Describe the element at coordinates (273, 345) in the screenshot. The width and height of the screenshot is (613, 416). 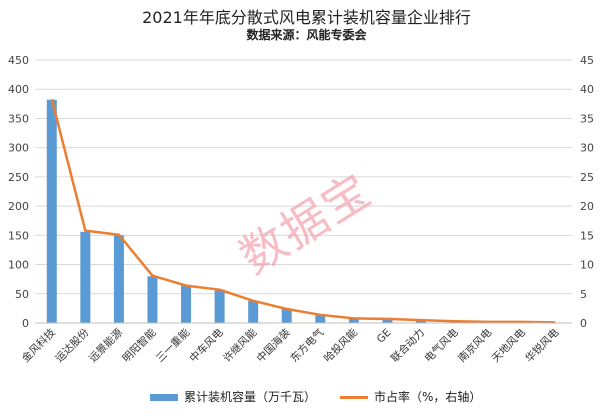
I see `x-tick-label: 中国海装` at that location.